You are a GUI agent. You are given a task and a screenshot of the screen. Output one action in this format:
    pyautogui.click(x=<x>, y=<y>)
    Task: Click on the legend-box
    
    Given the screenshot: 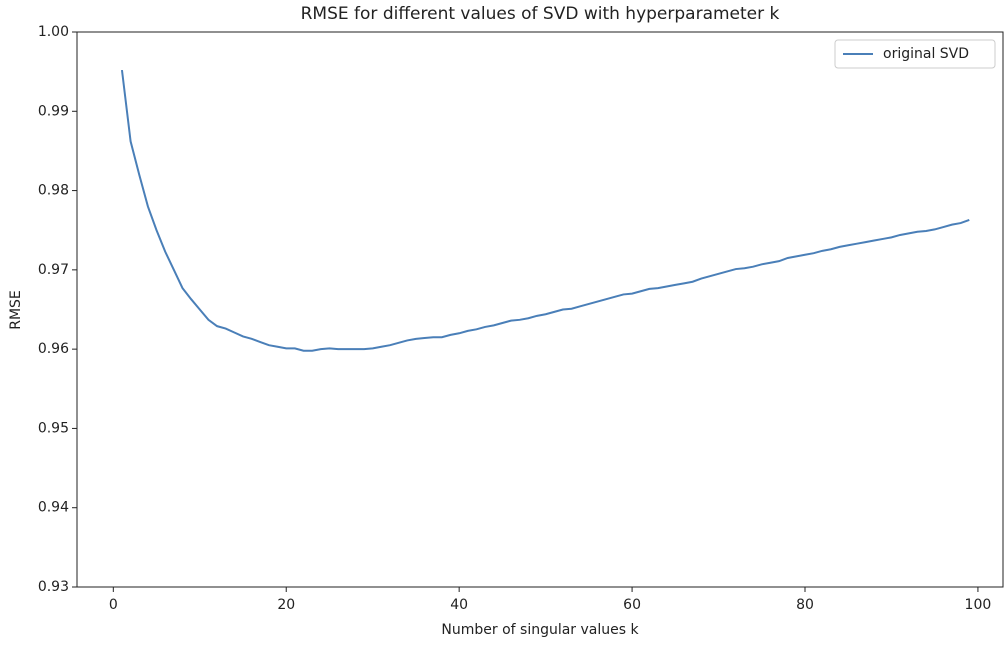 What is the action you would take?
    pyautogui.click(x=915, y=54)
    